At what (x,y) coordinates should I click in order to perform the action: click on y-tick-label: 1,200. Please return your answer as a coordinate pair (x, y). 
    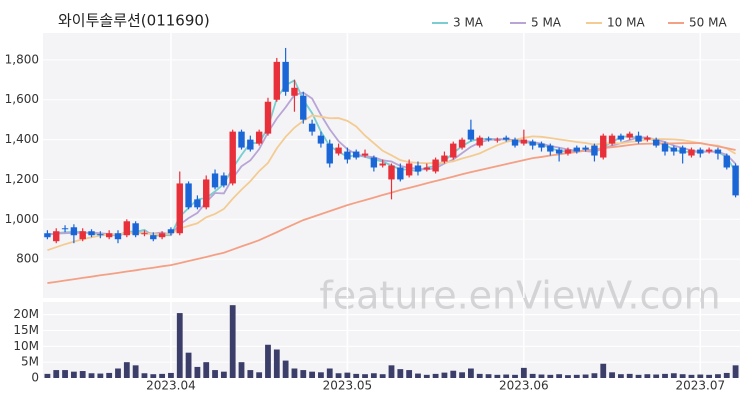
    Looking at the image, I should click on (22, 179).